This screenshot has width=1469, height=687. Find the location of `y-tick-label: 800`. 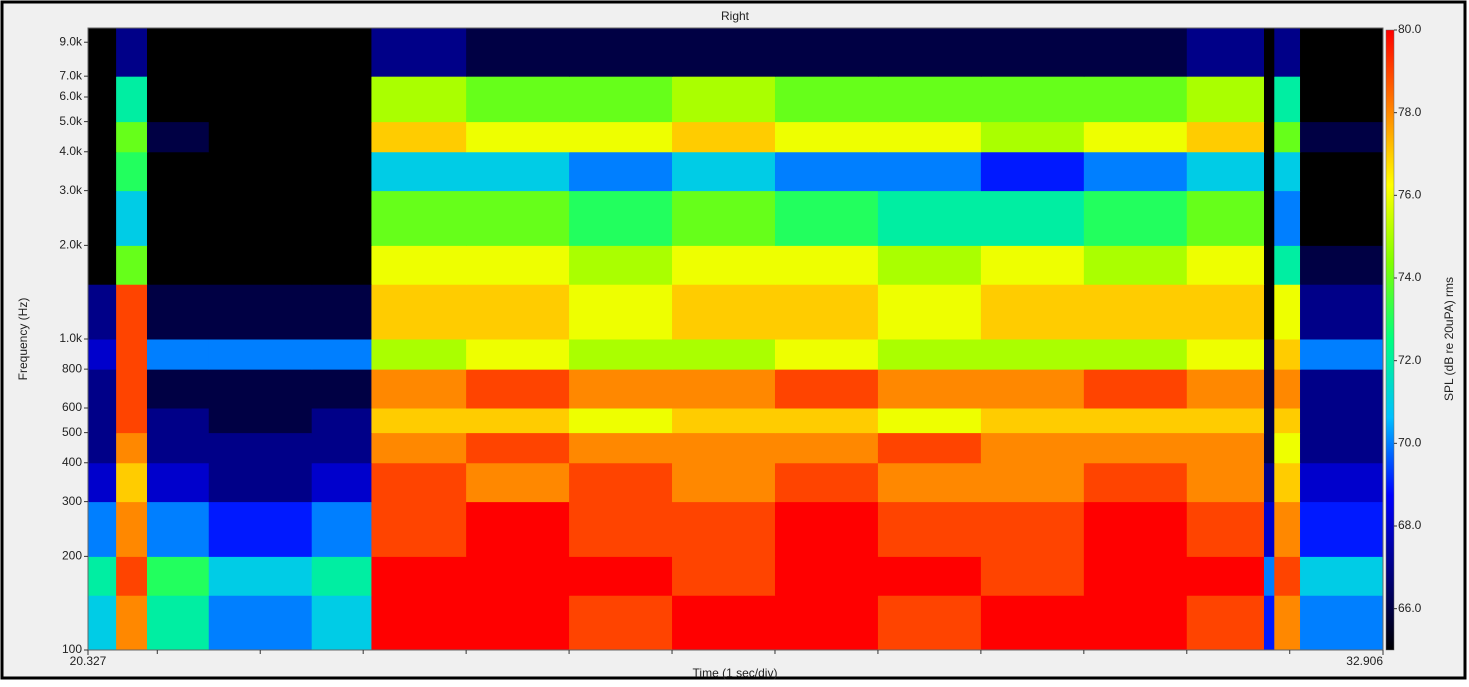

y-tick-label: 800 is located at coordinates (72, 368).